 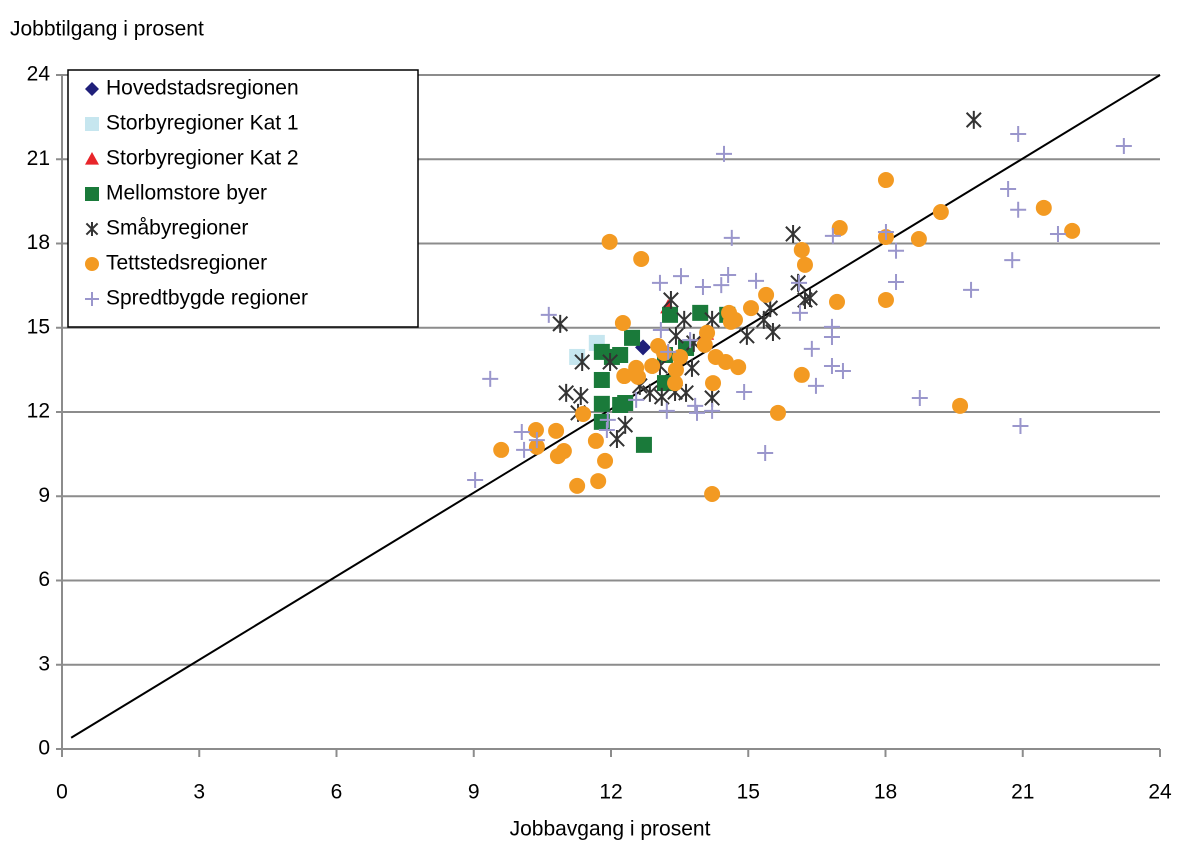 What do you see at coordinates (38, 158) in the screenshot?
I see `y-tick-label: 21` at bounding box center [38, 158].